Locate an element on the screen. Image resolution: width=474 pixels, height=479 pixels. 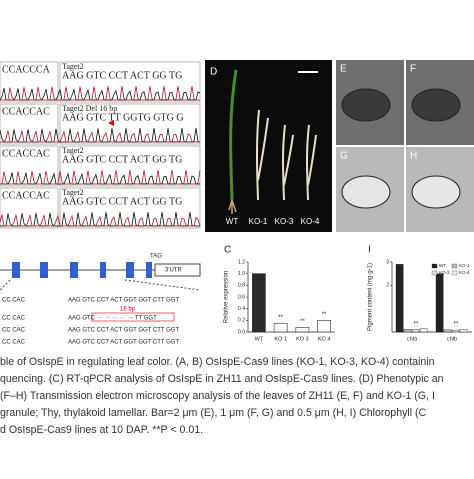
x-tick-label: KO 4 is located at coordinates (324, 339).